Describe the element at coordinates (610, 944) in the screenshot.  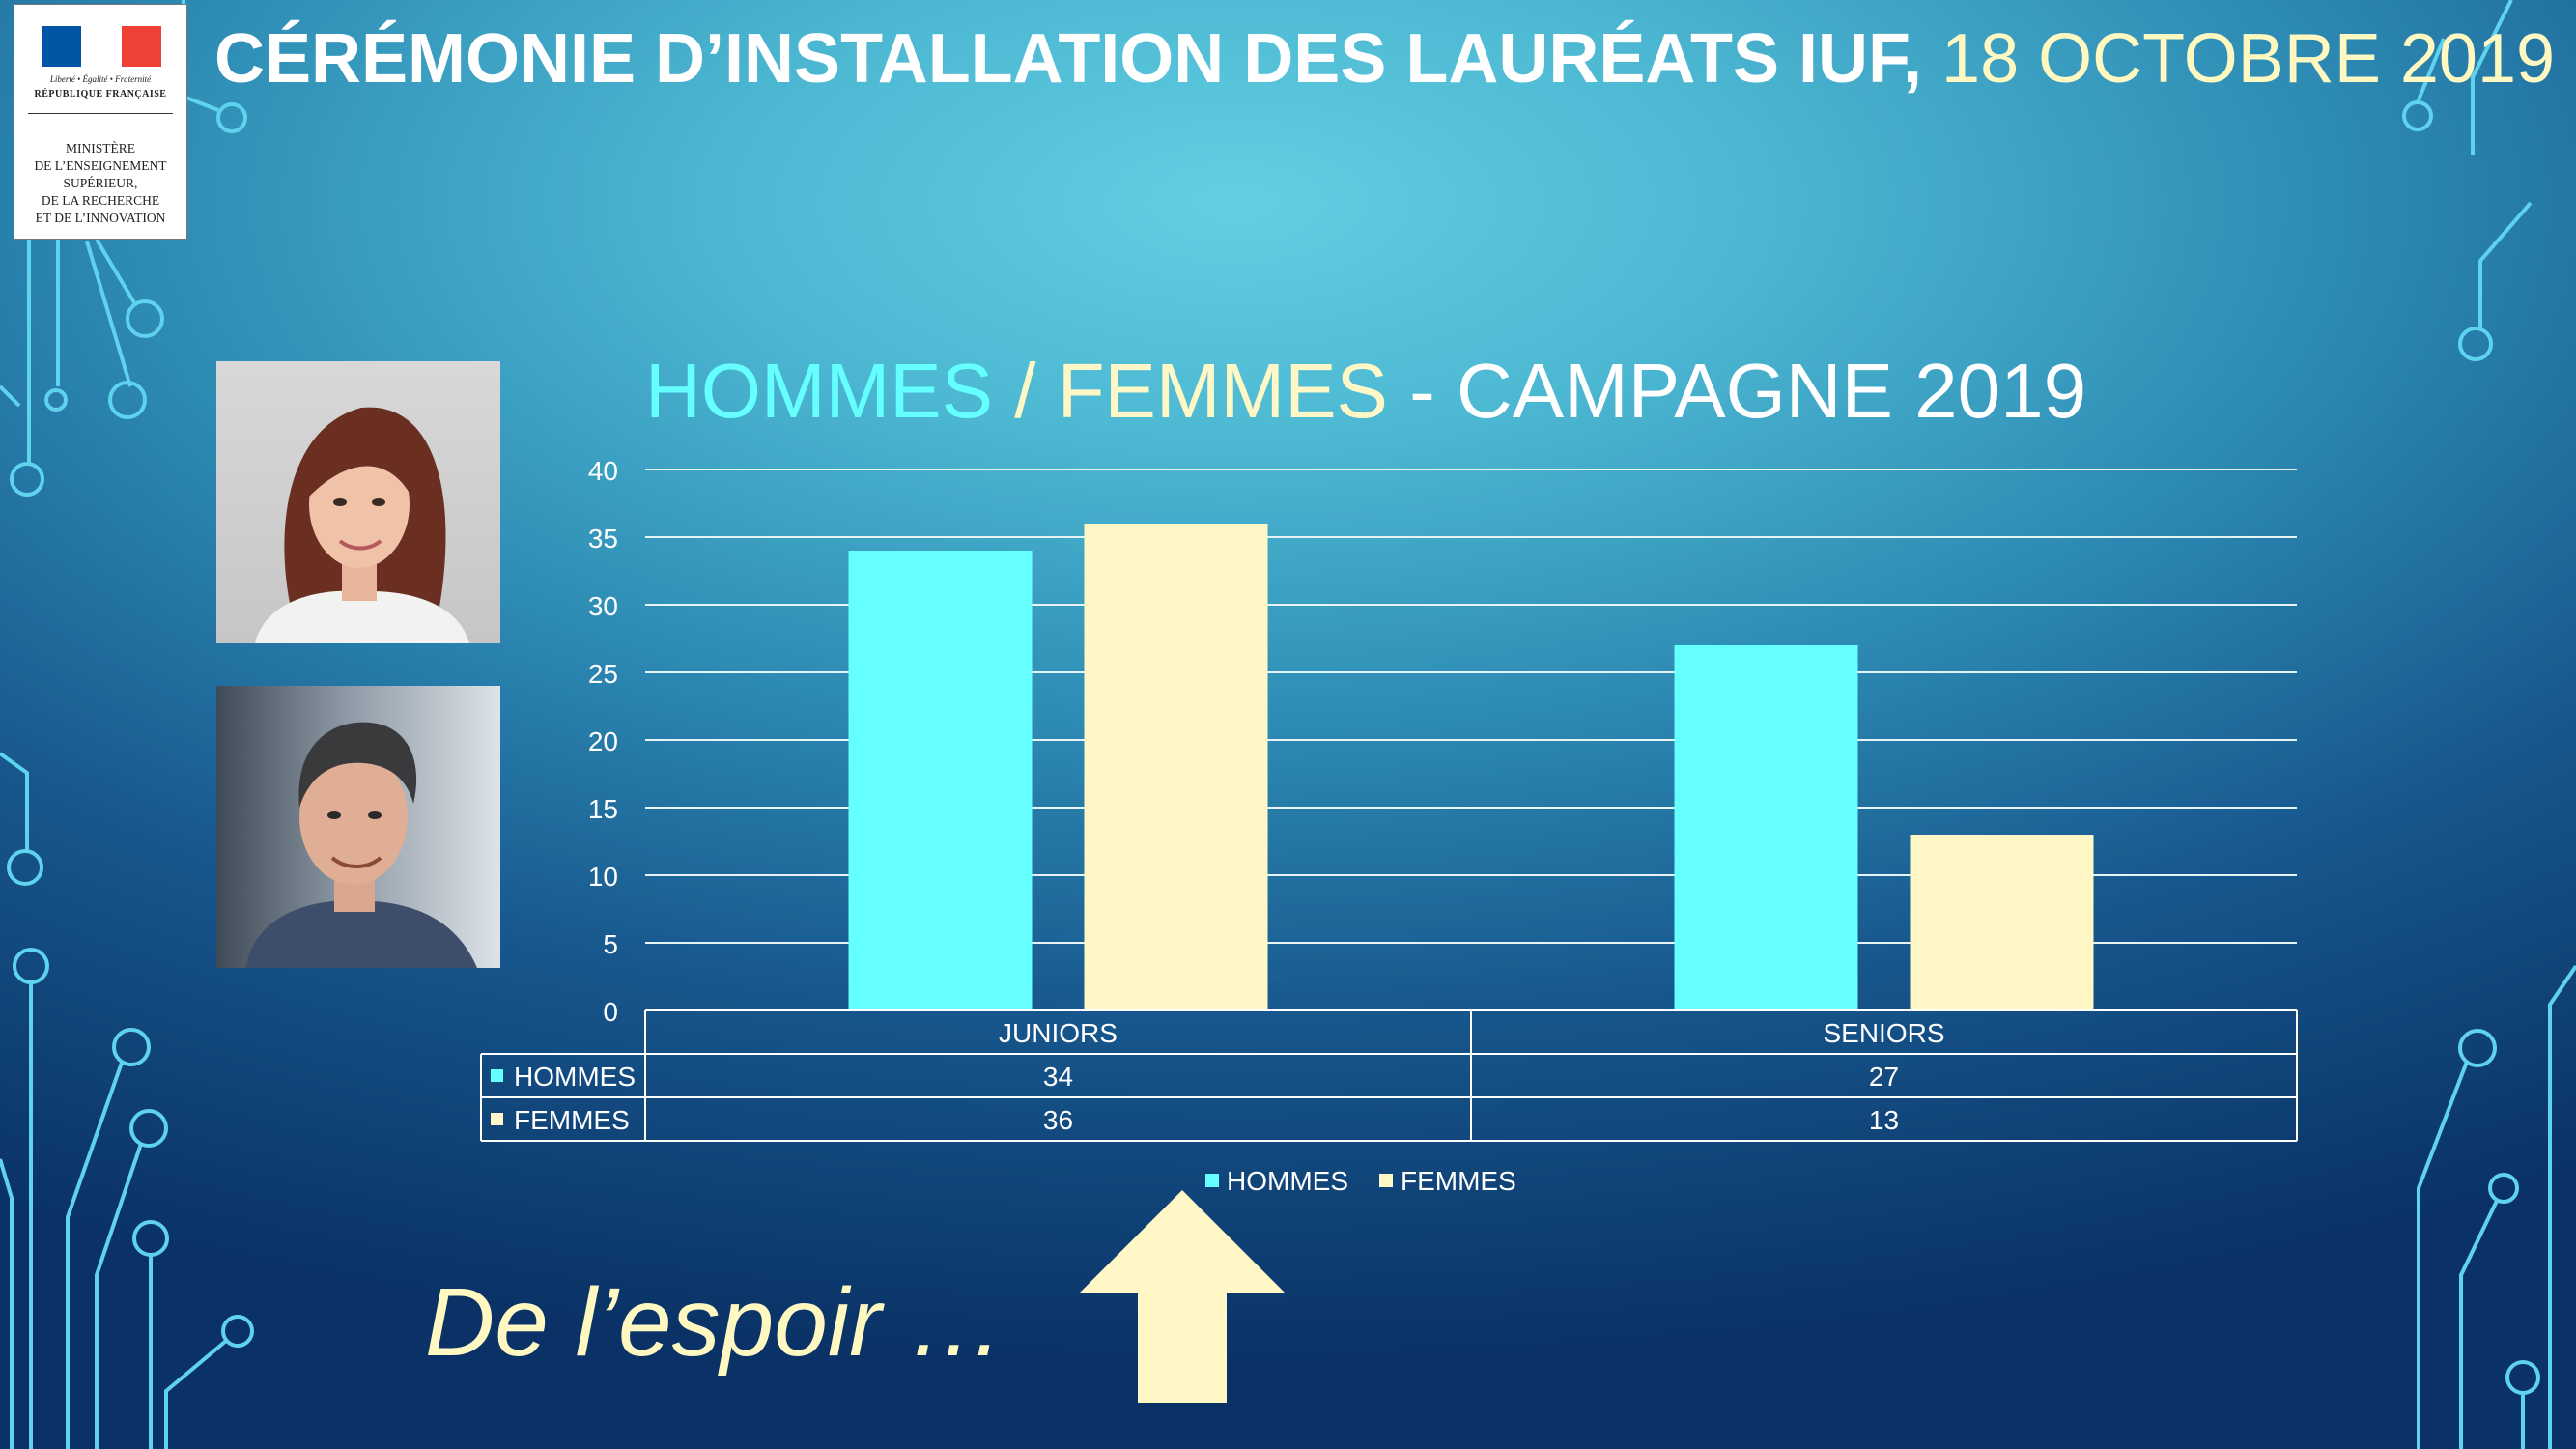
I see `y-tick-label: 5` at that location.